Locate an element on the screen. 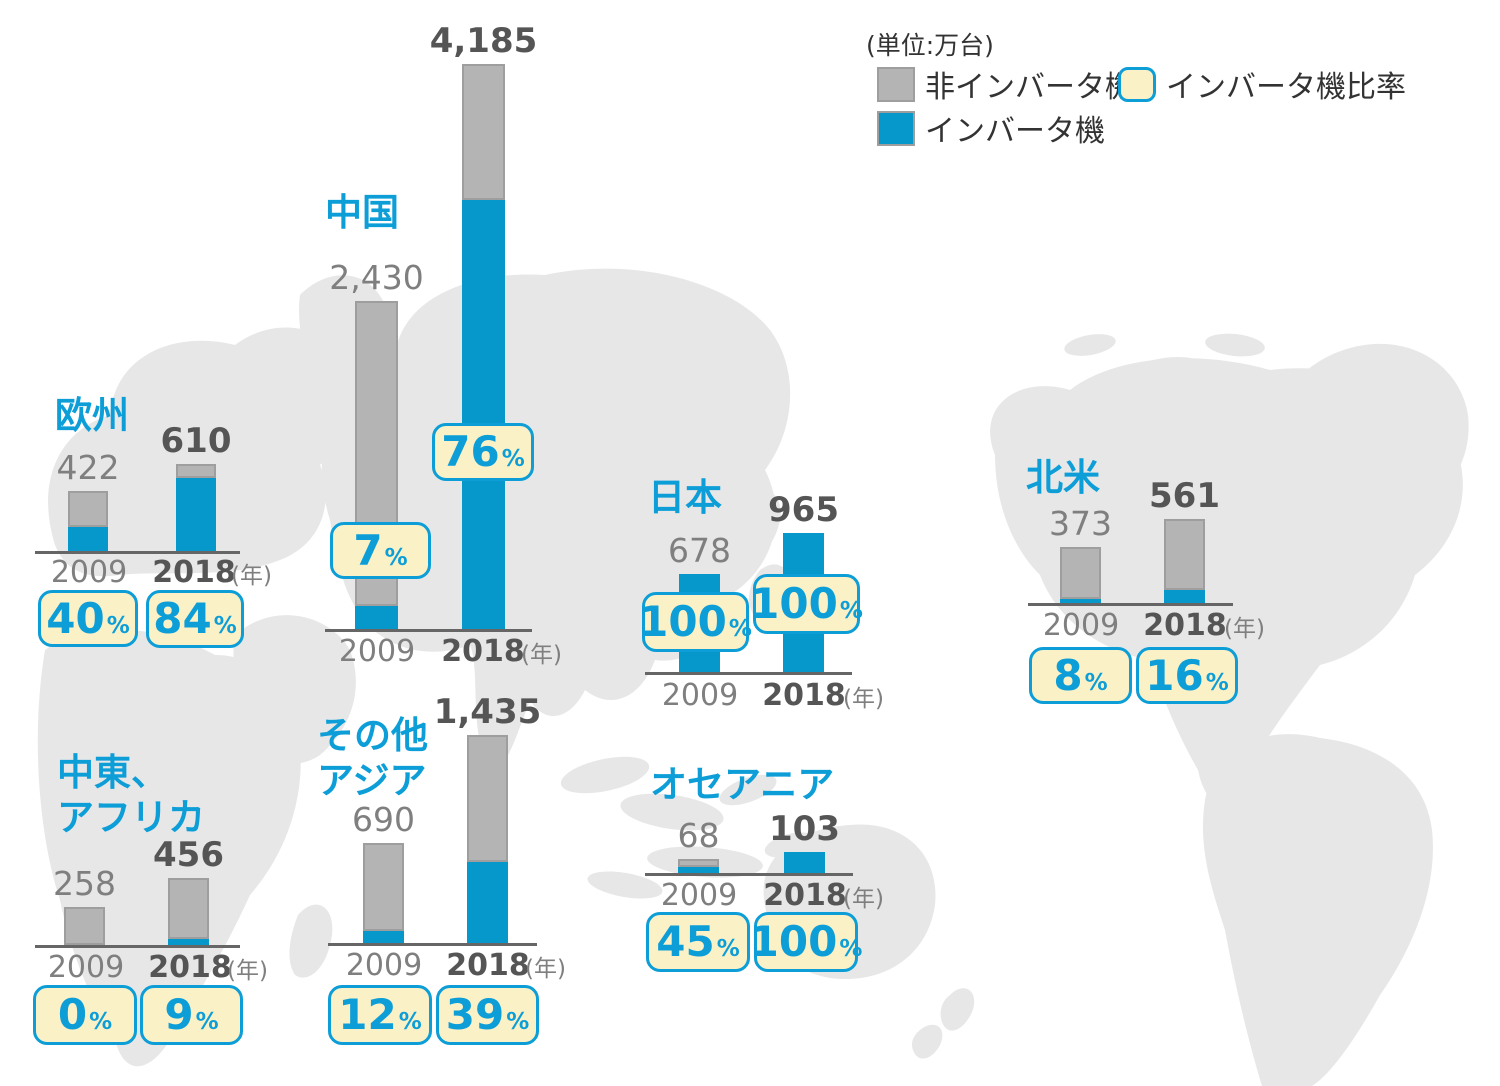 This screenshot has width=1500, height=1086. bar-2018-europe is located at coordinates (196, 507).